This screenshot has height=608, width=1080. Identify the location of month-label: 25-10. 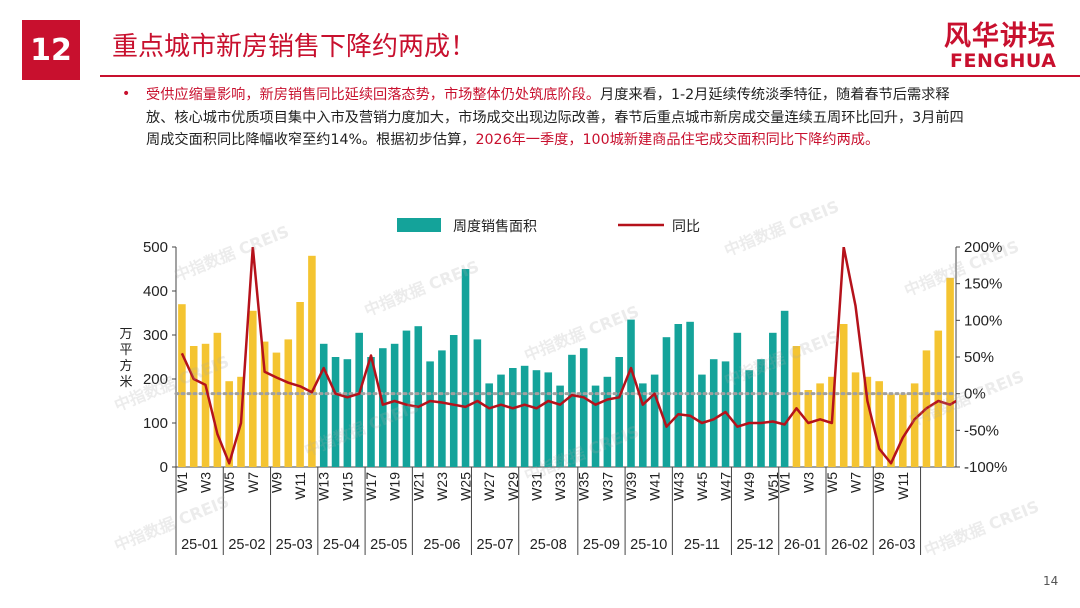
(648, 545).